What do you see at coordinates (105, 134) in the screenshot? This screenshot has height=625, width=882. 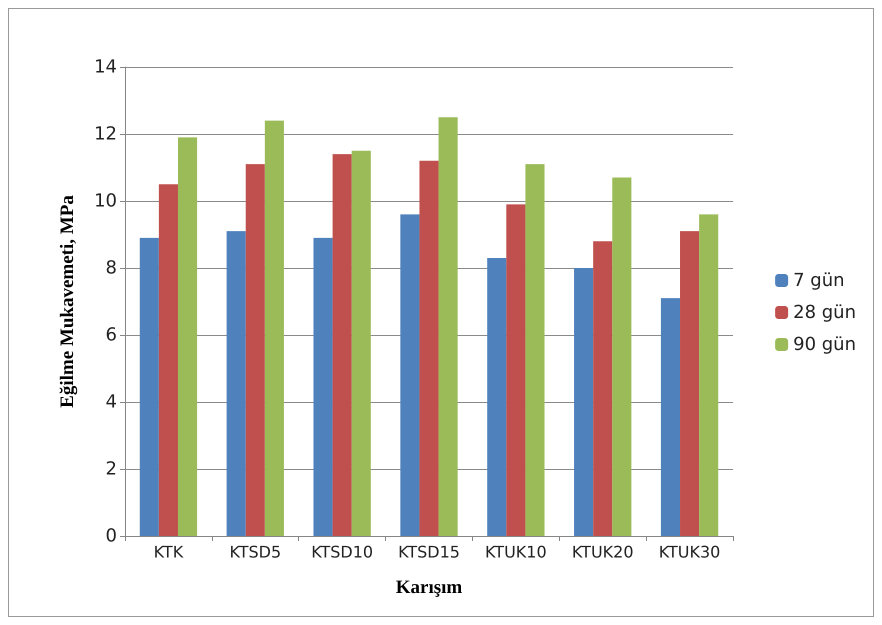 I see `y-tick-label: 12` at bounding box center [105, 134].